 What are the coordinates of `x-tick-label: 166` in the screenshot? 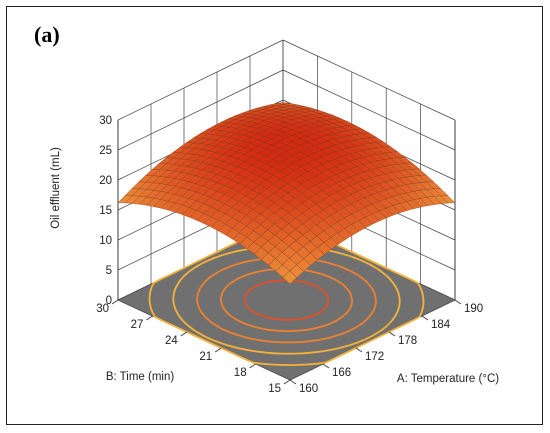 It's located at (341, 373).